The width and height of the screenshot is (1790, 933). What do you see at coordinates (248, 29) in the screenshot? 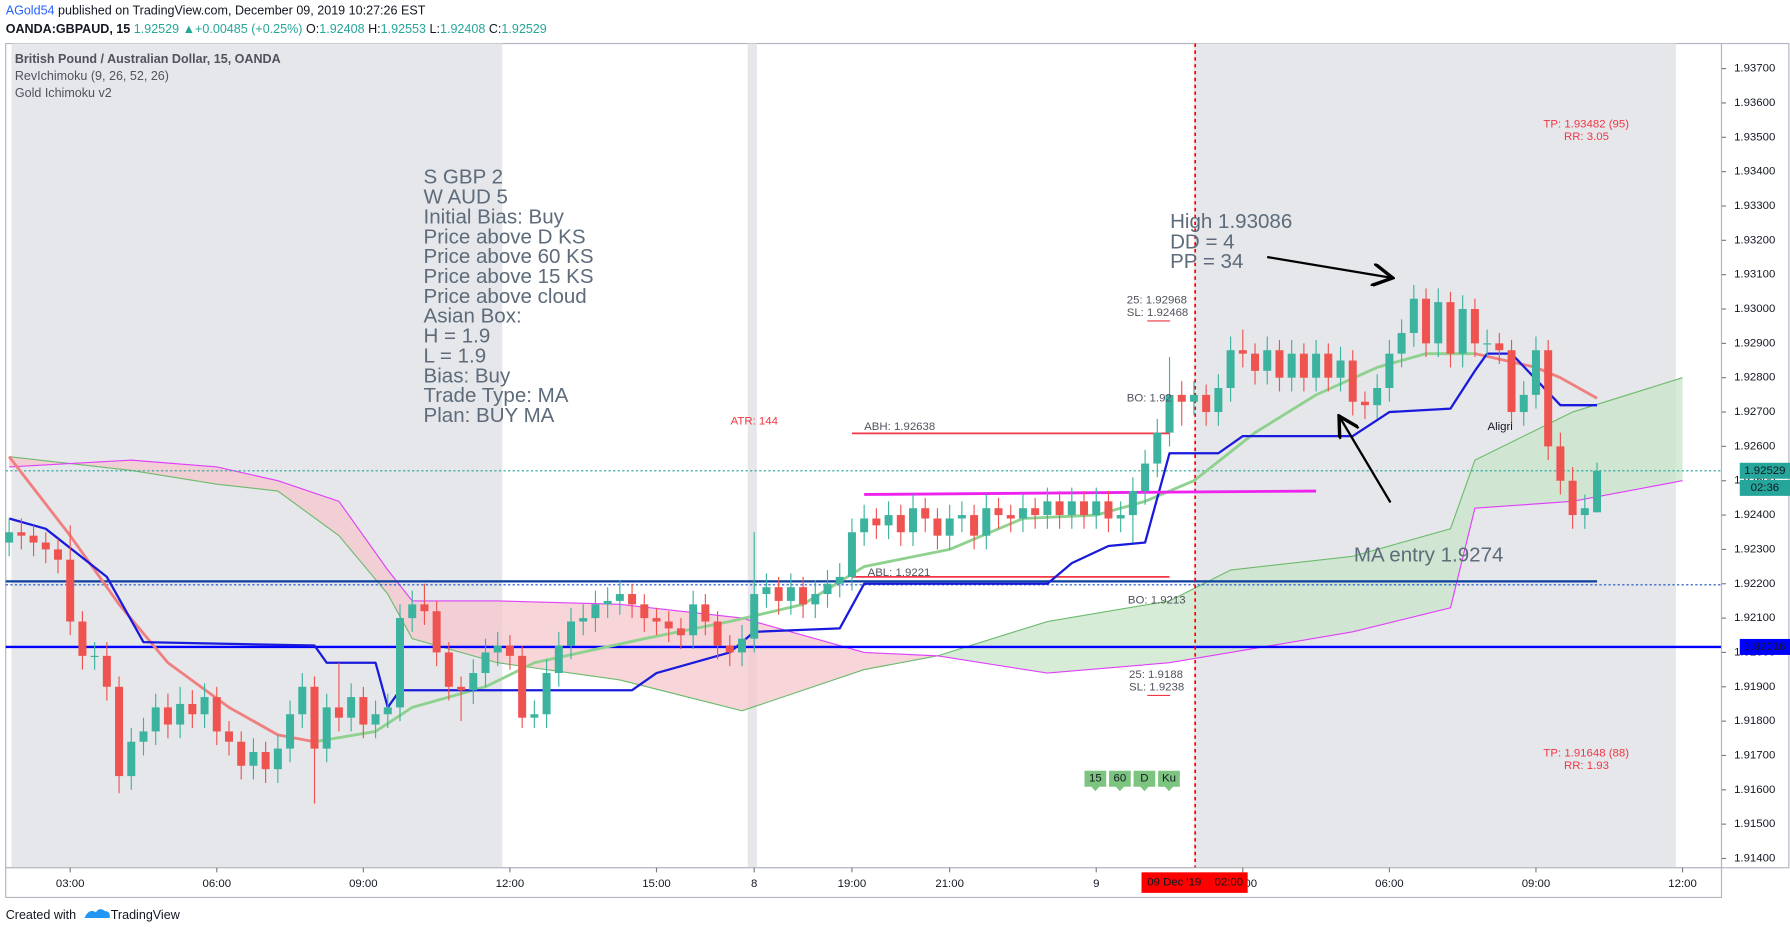
I see `change: +0.00485 (+0.25%)` at bounding box center [248, 29].